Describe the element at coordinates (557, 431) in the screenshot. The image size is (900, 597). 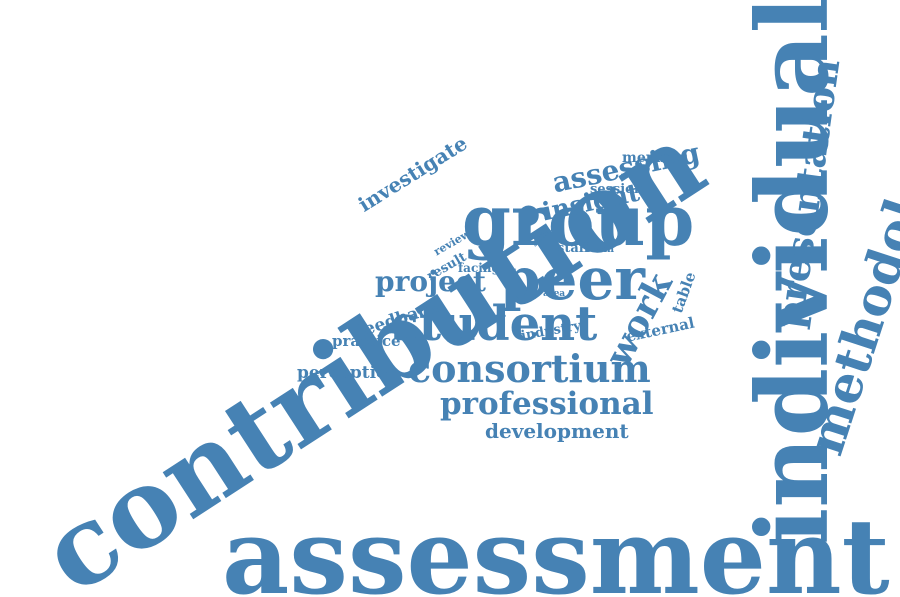
I see `word-development: development` at that location.